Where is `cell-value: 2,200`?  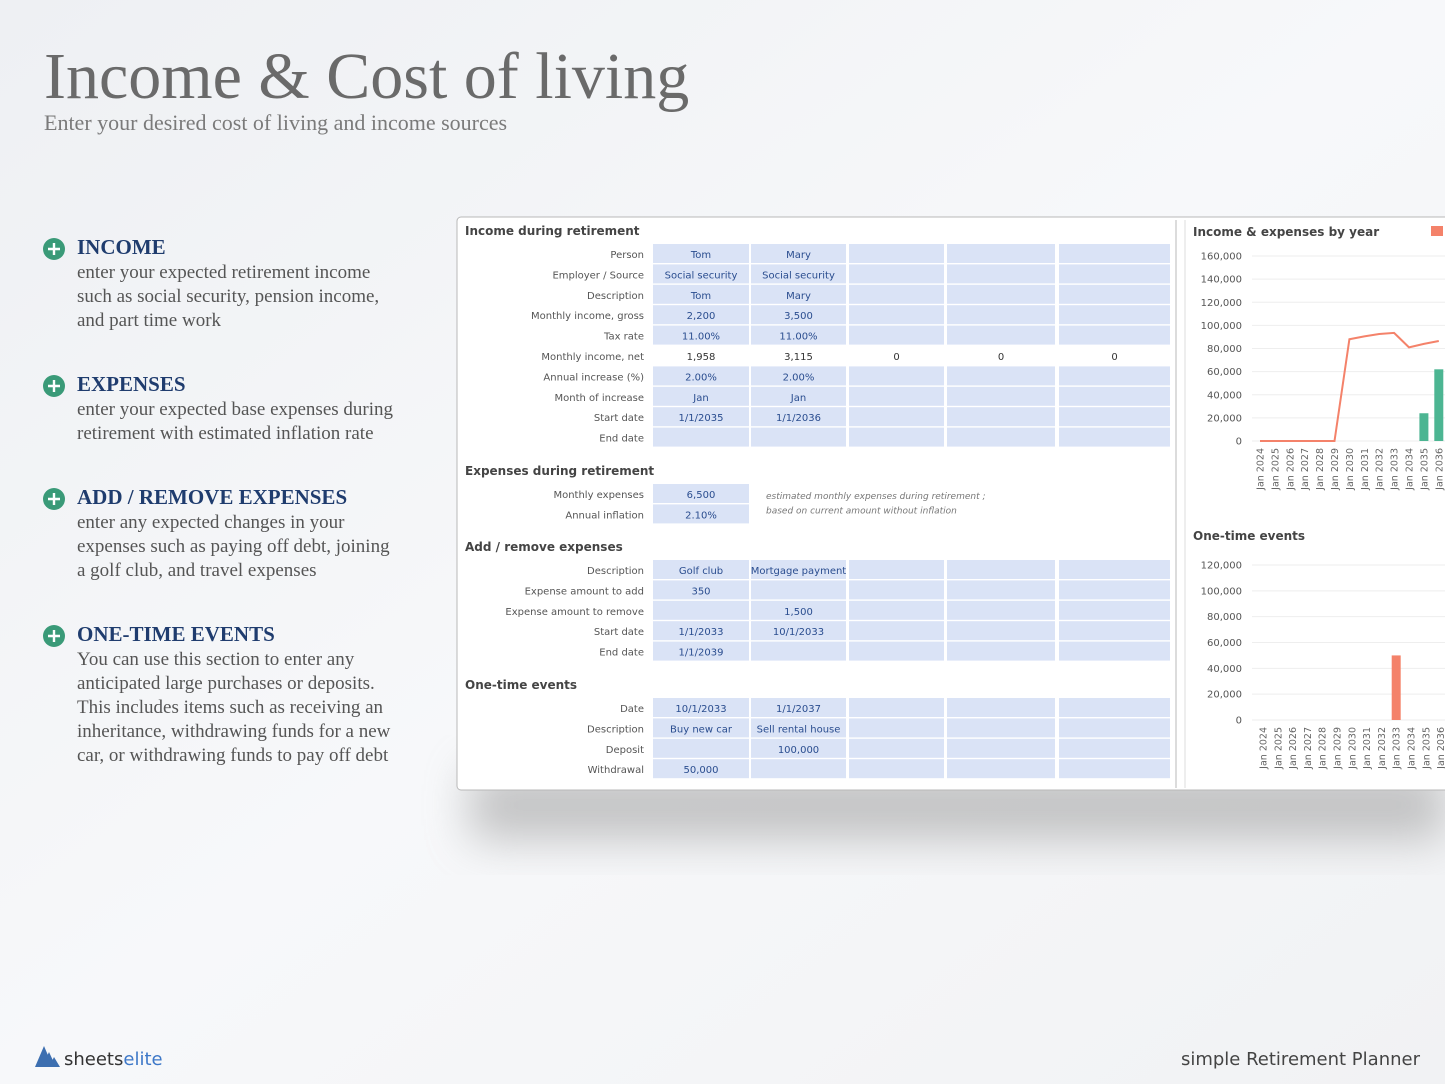 cell-value: 2,200 is located at coordinates (701, 316).